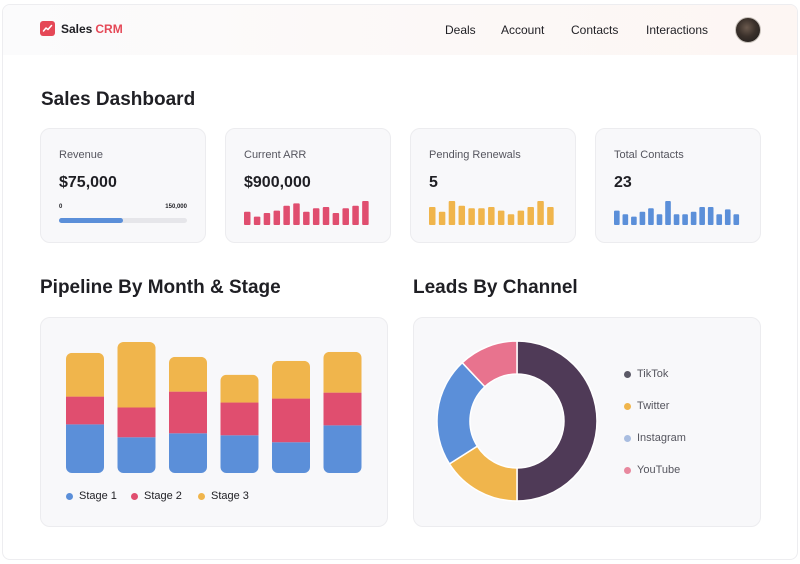  I want to click on revenue-progress-bar, so click(123, 220).